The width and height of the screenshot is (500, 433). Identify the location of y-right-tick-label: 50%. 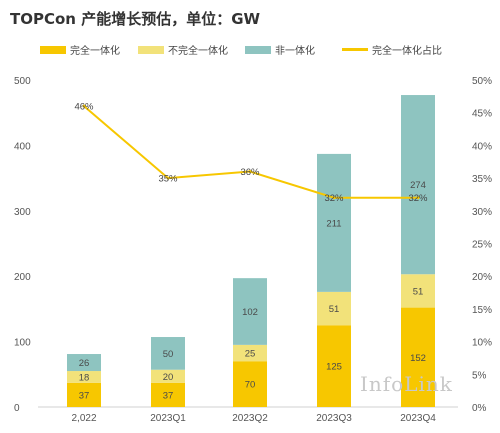
(482, 81).